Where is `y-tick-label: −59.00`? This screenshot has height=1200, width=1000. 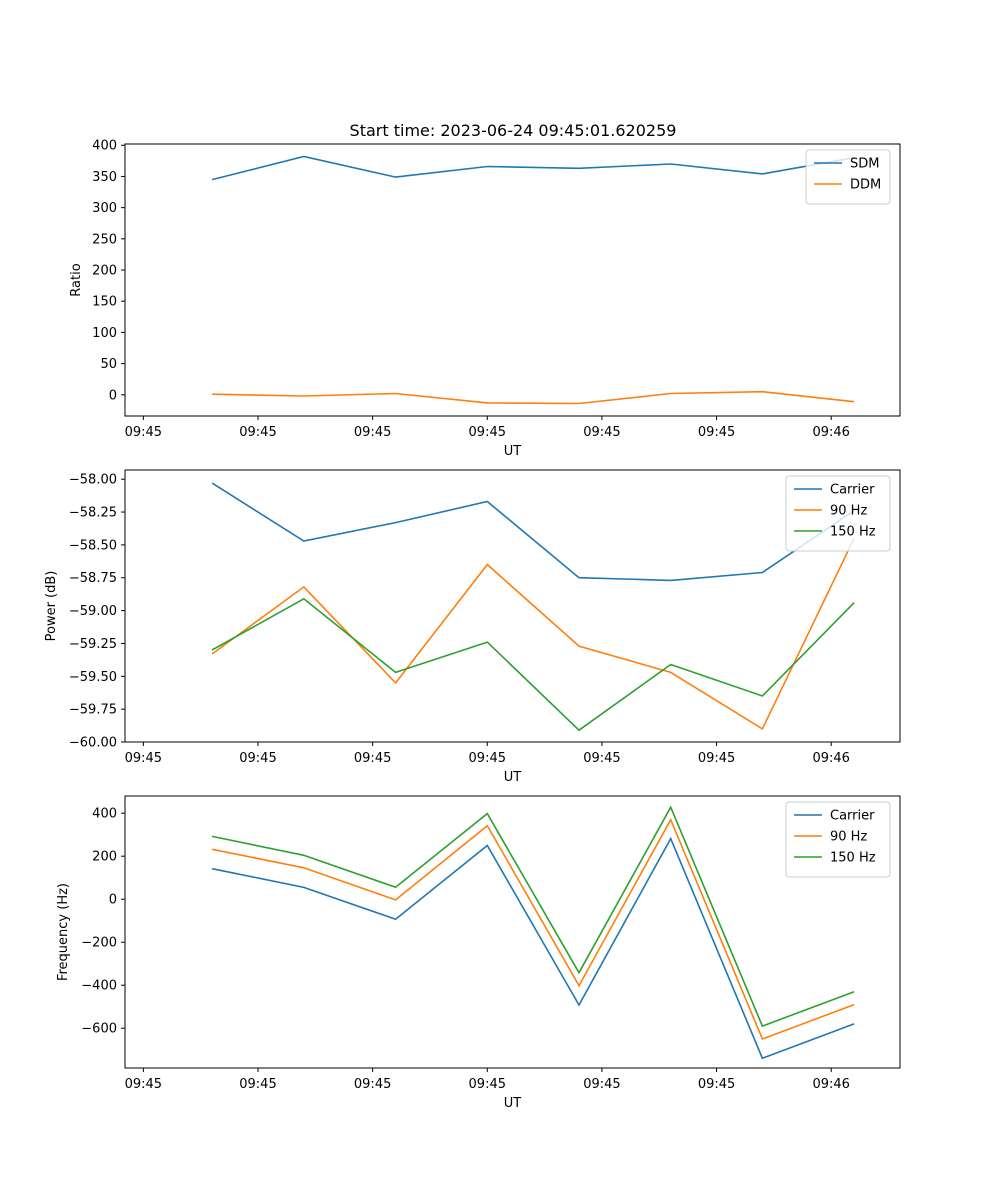 y-tick-label: −59.00 is located at coordinates (93, 611).